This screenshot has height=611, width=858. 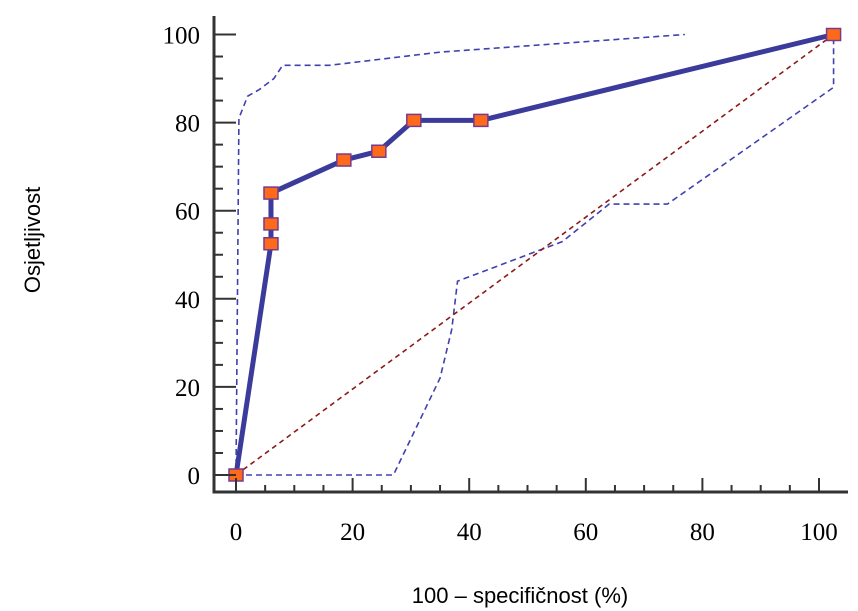 What do you see at coordinates (187, 300) in the screenshot?
I see `y-tick-label: 40` at bounding box center [187, 300].